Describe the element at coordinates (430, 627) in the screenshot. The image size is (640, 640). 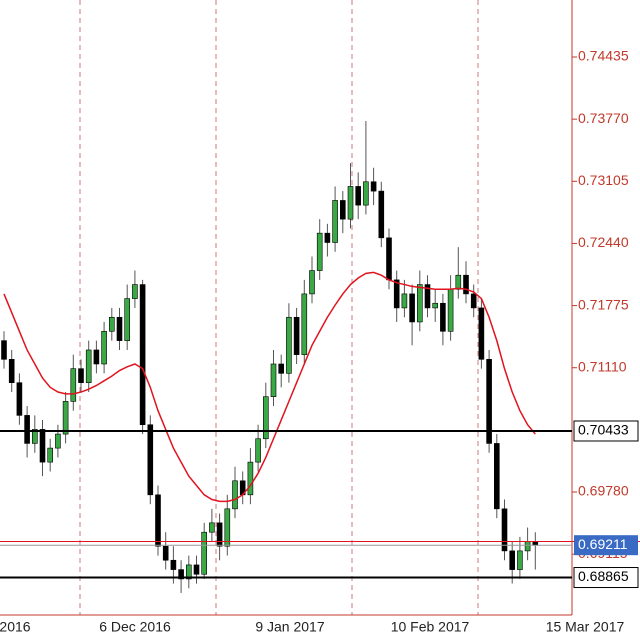
I see `x-tick-label: 10 Feb 2017` at that location.